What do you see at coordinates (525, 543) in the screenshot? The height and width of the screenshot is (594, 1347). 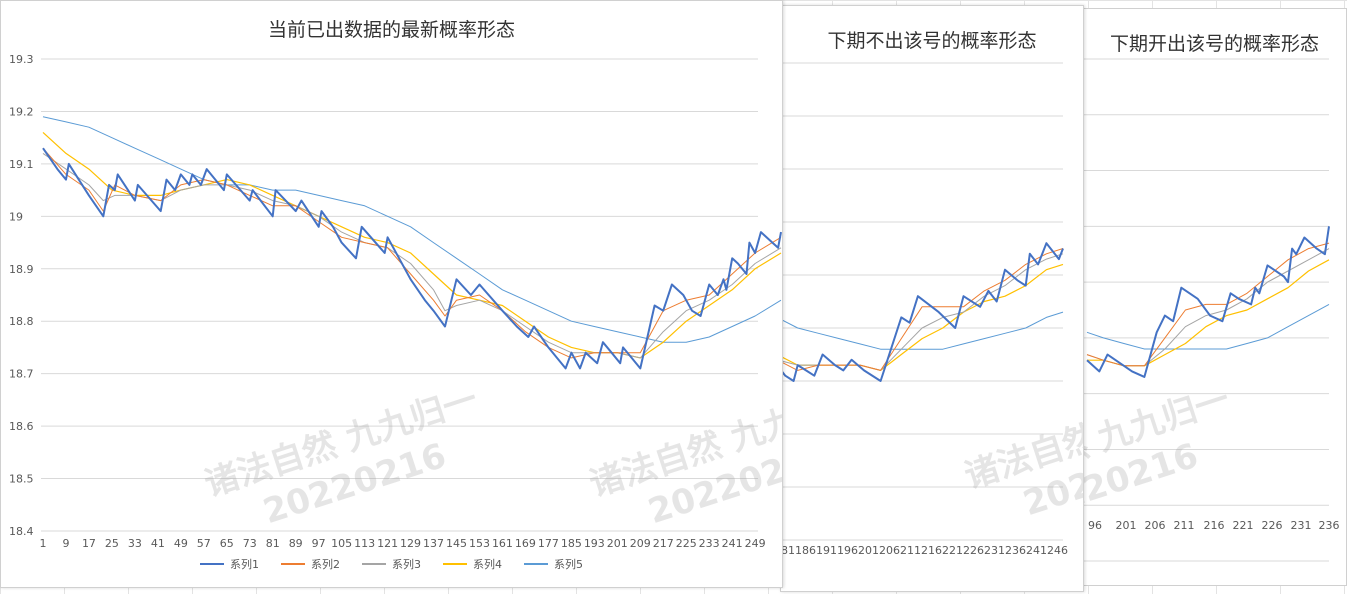 I see `x-tick-label: 169` at bounding box center [525, 543].